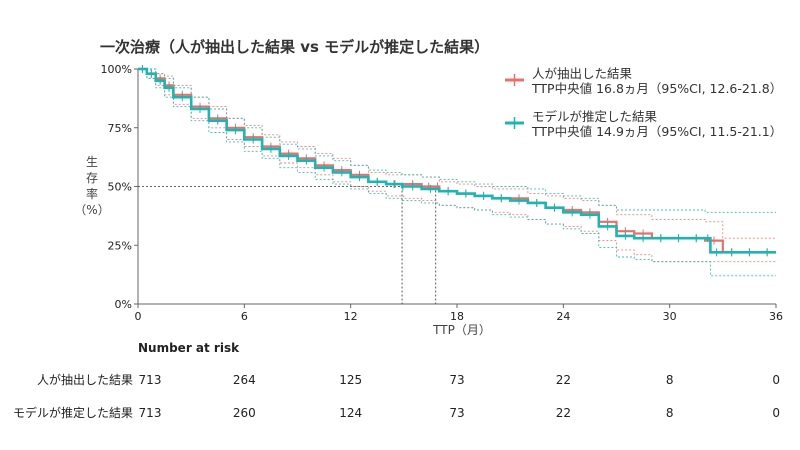 The width and height of the screenshot is (800, 450). What do you see at coordinates (91, 210) in the screenshot?
I see `y-axis-title-char-4: （%）` at bounding box center [91, 210].